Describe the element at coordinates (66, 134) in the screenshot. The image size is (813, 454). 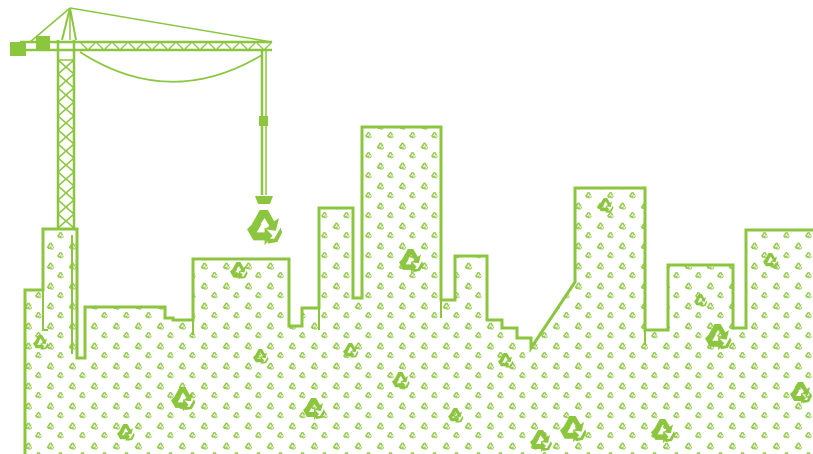
I see `crane-tower` at that location.